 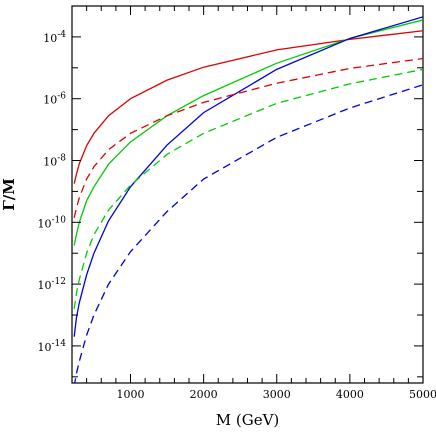 I want to click on y-tick-label: 10⁻⁶, so click(x=54, y=99).